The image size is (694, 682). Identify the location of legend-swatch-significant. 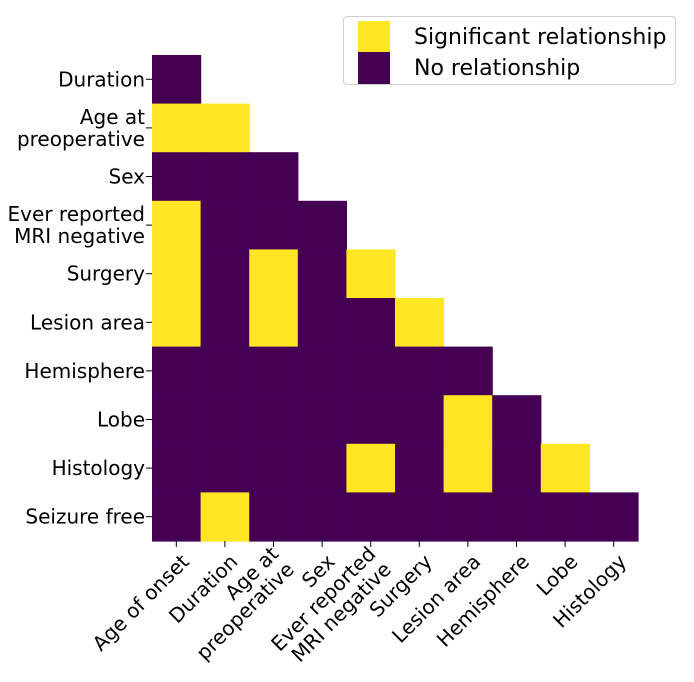
(374, 37).